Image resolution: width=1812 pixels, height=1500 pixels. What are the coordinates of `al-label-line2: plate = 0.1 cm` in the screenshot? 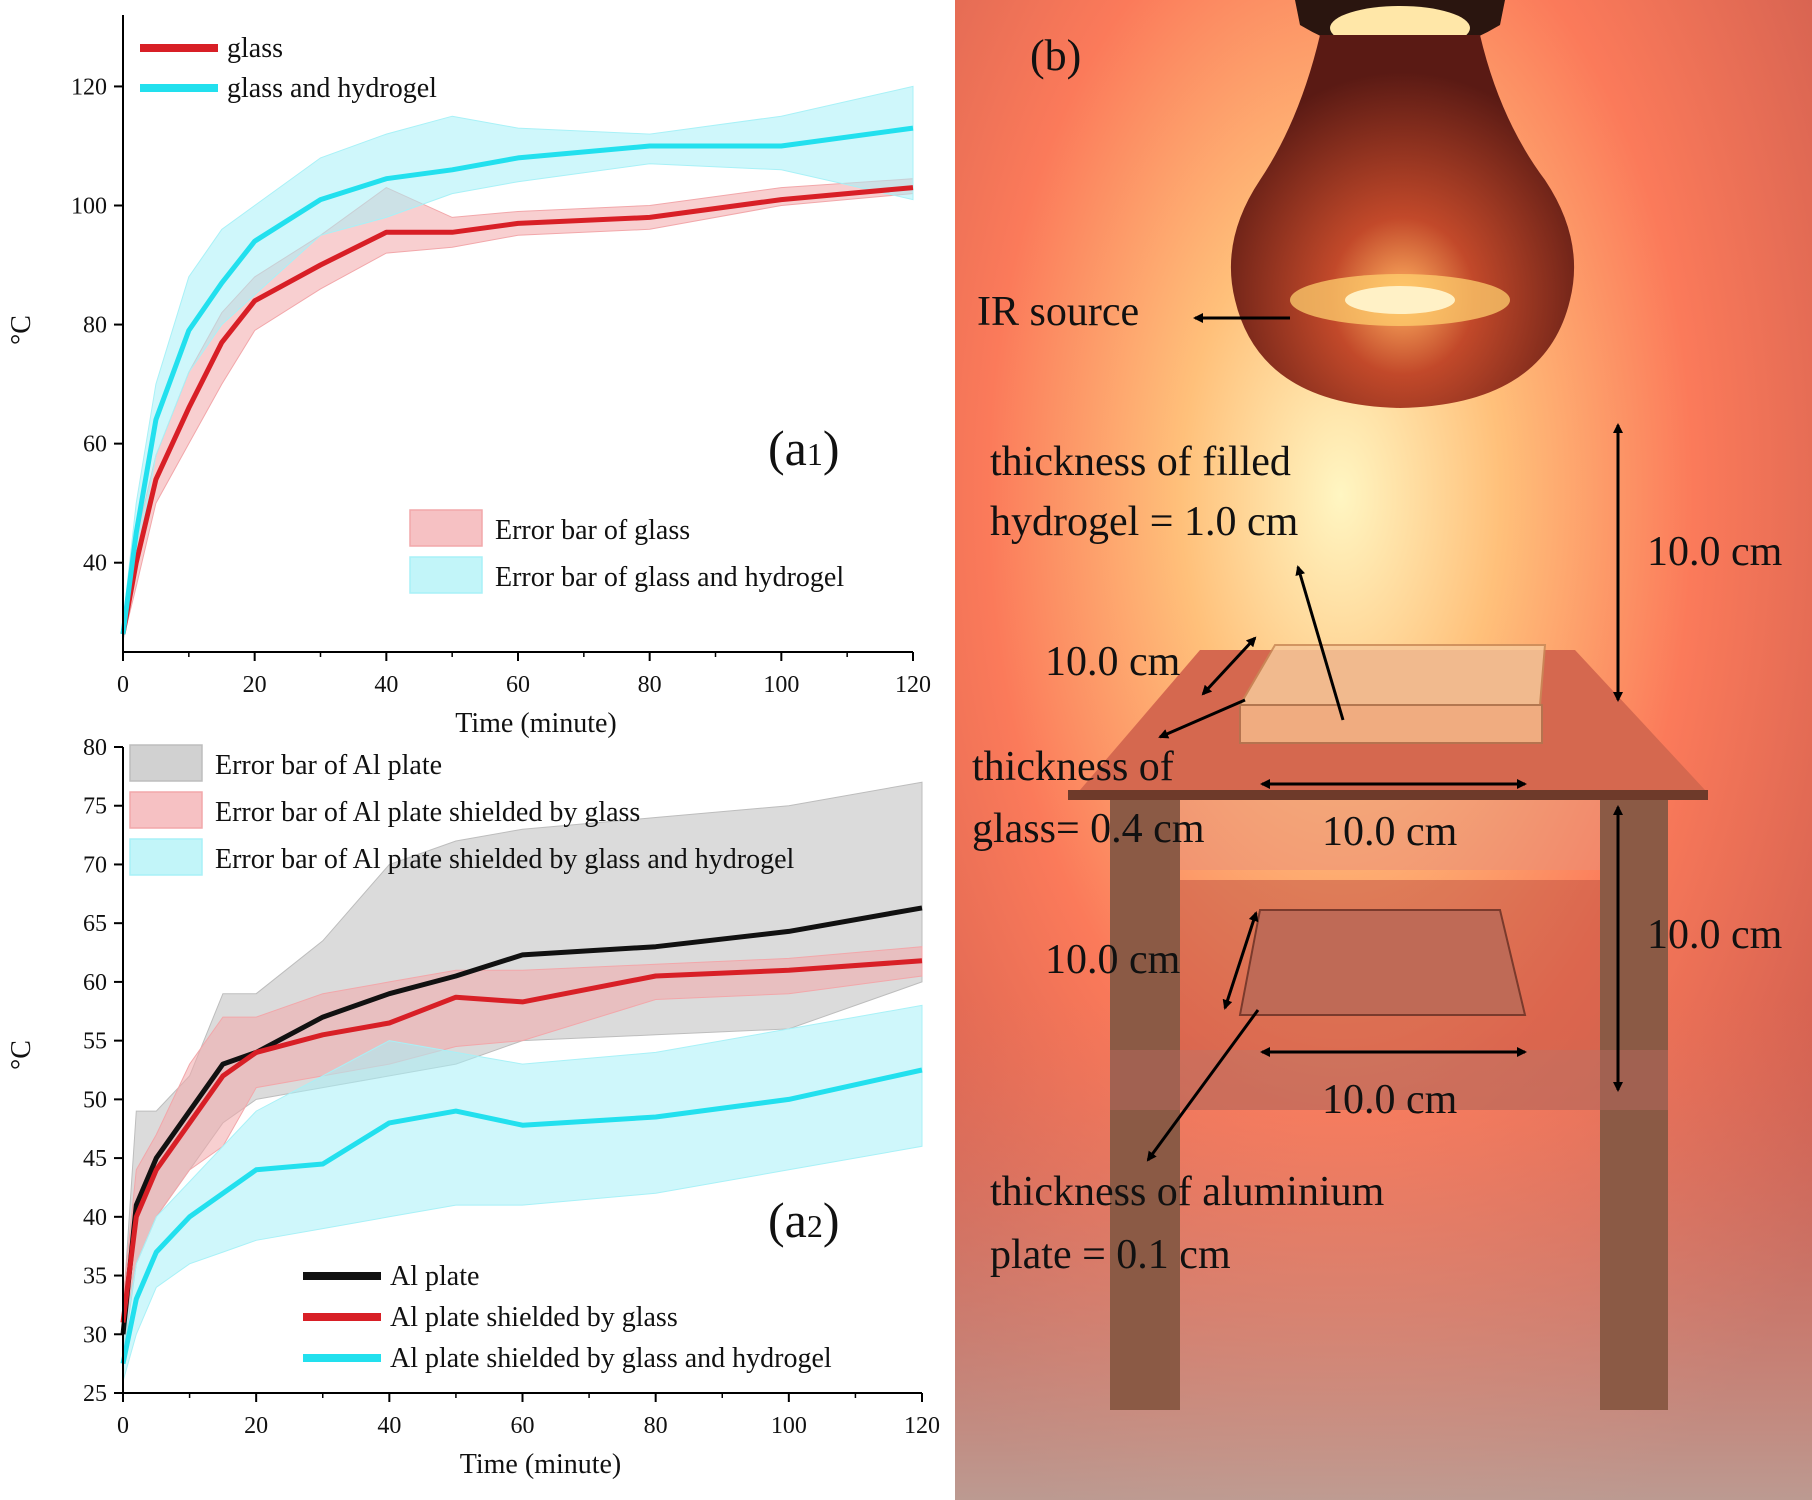 It's located at (1110, 1255).